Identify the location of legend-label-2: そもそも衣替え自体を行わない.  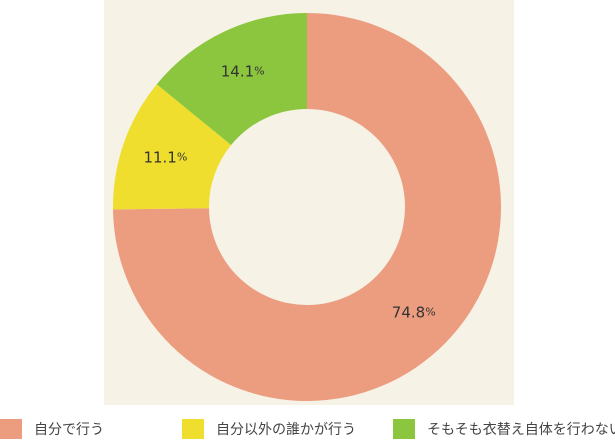
(521, 429).